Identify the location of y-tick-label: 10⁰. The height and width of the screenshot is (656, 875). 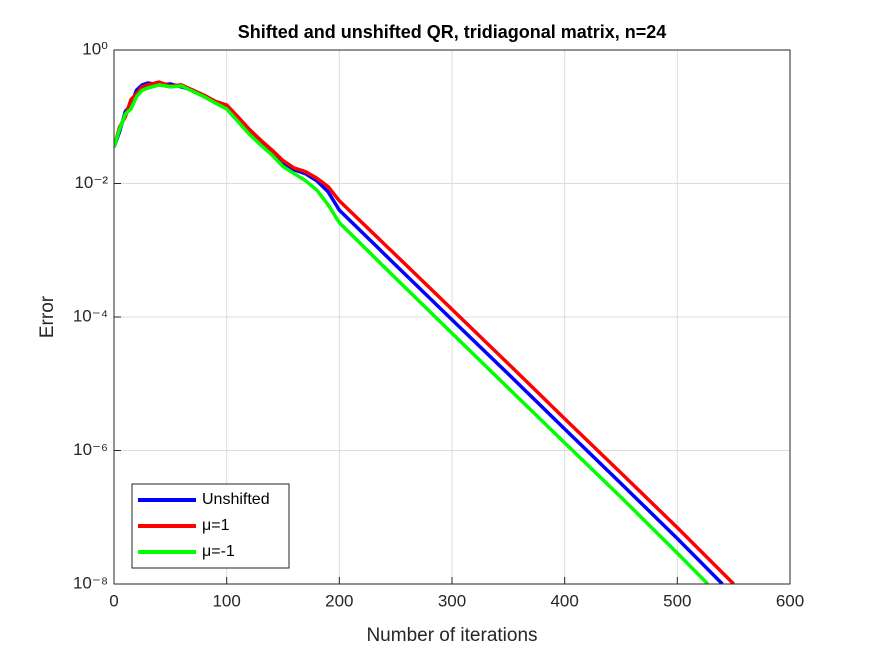
(95, 48).